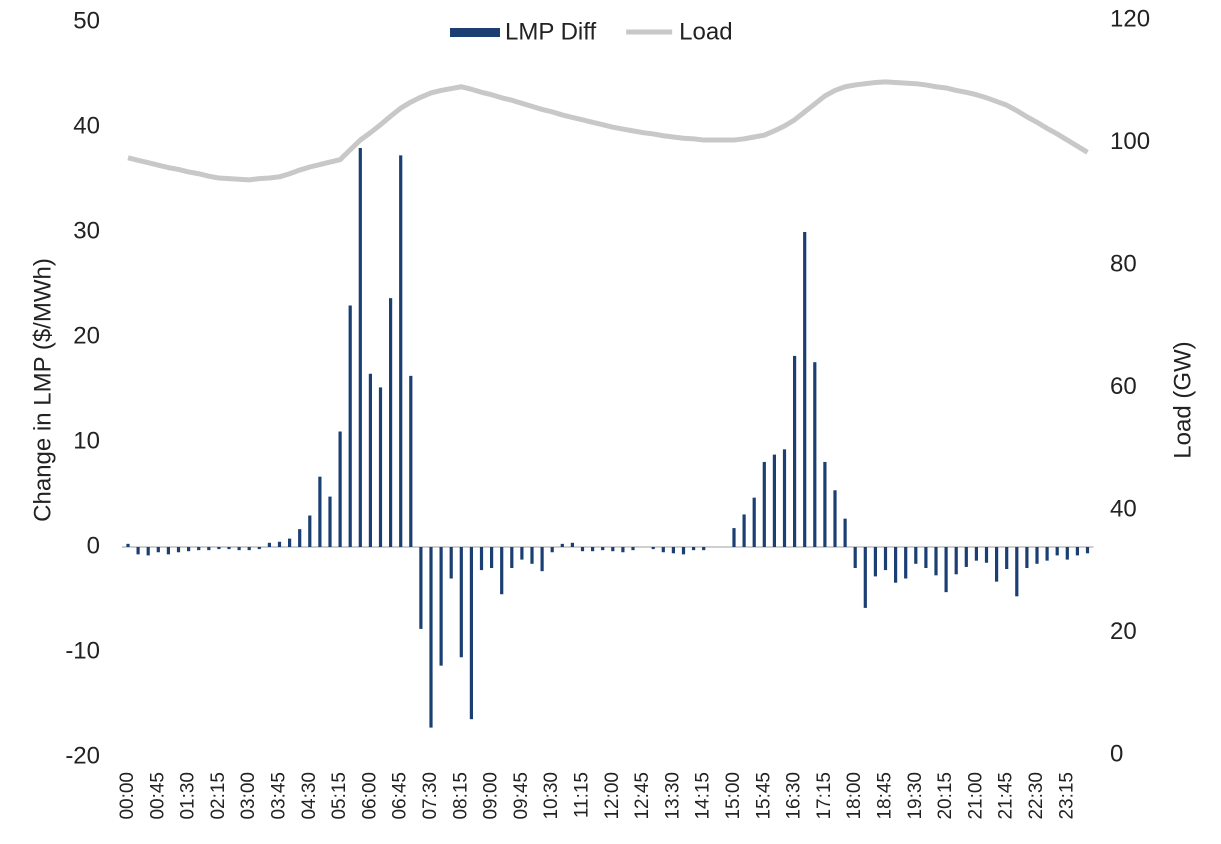 The image size is (1221, 844). Describe the element at coordinates (309, 796) in the screenshot. I see `x-tick-label: 04:30` at that location.